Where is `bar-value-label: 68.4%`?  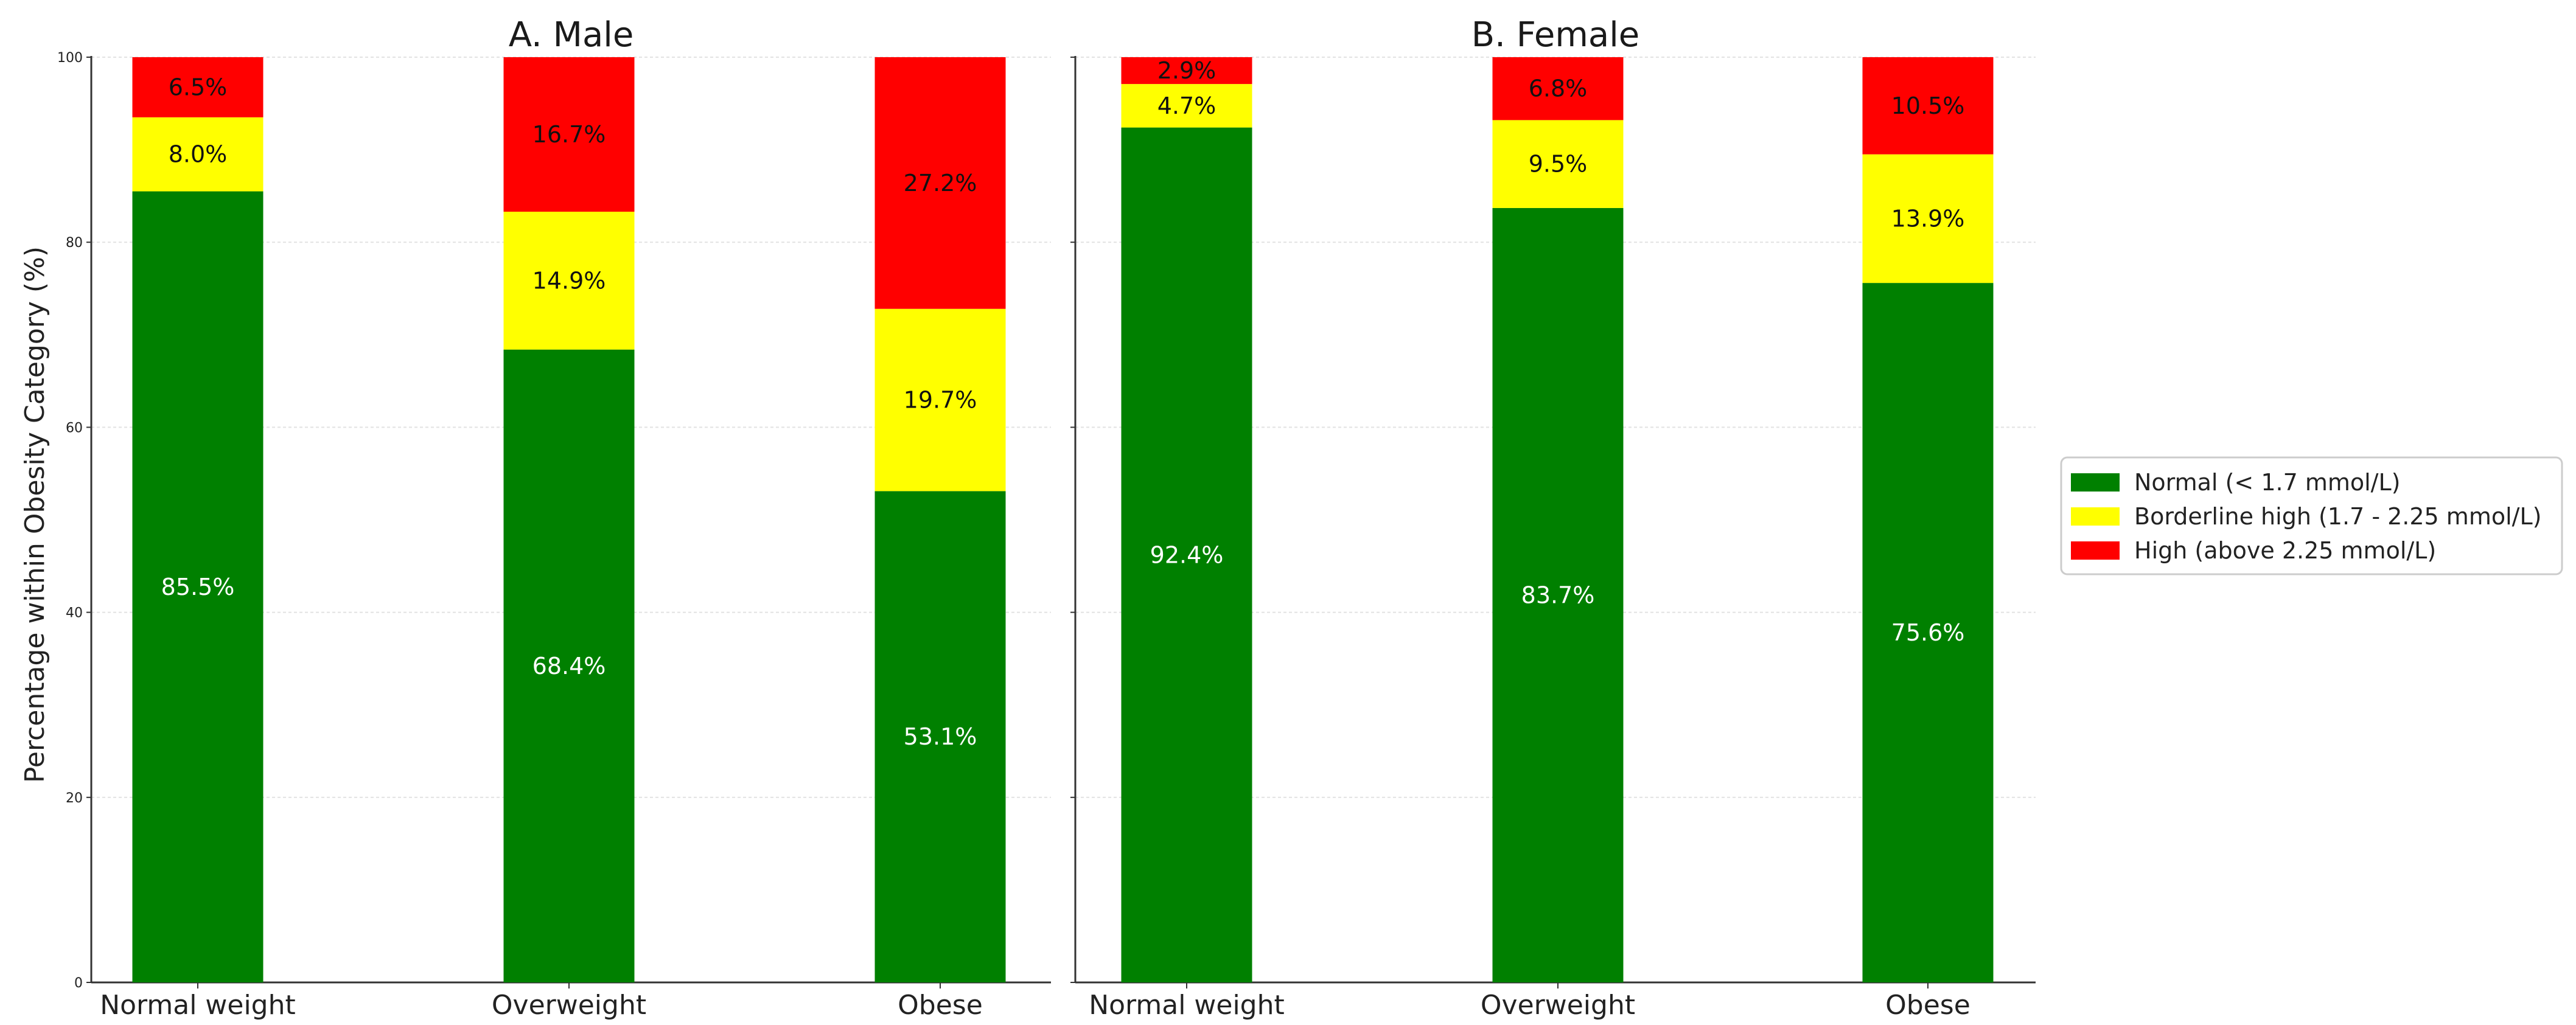
bar-value-label: 68.4% is located at coordinates (569, 666).